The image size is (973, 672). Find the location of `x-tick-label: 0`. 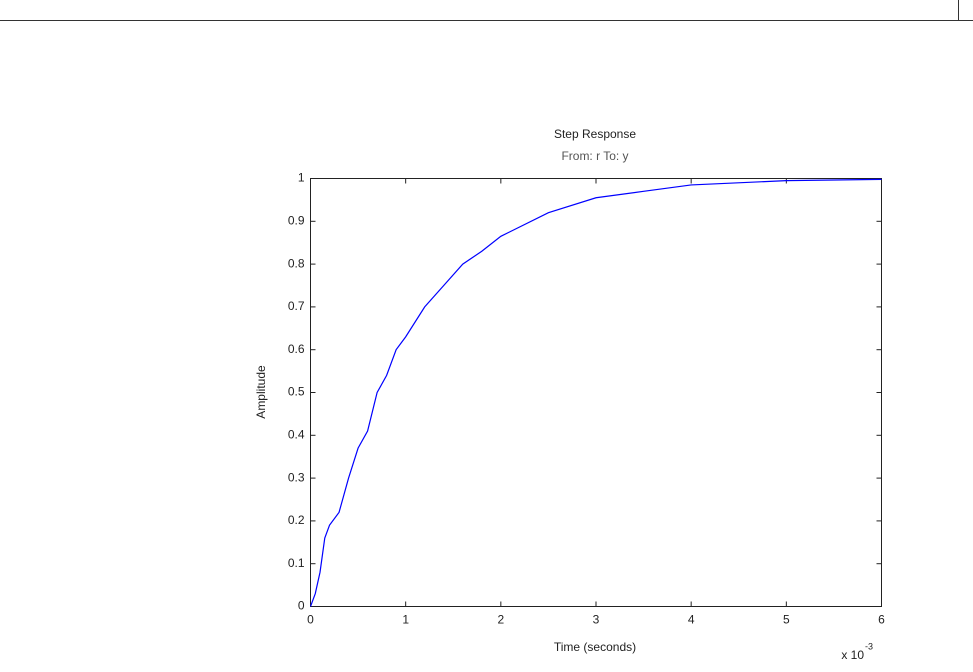

x-tick-label: 0 is located at coordinates (310, 620).